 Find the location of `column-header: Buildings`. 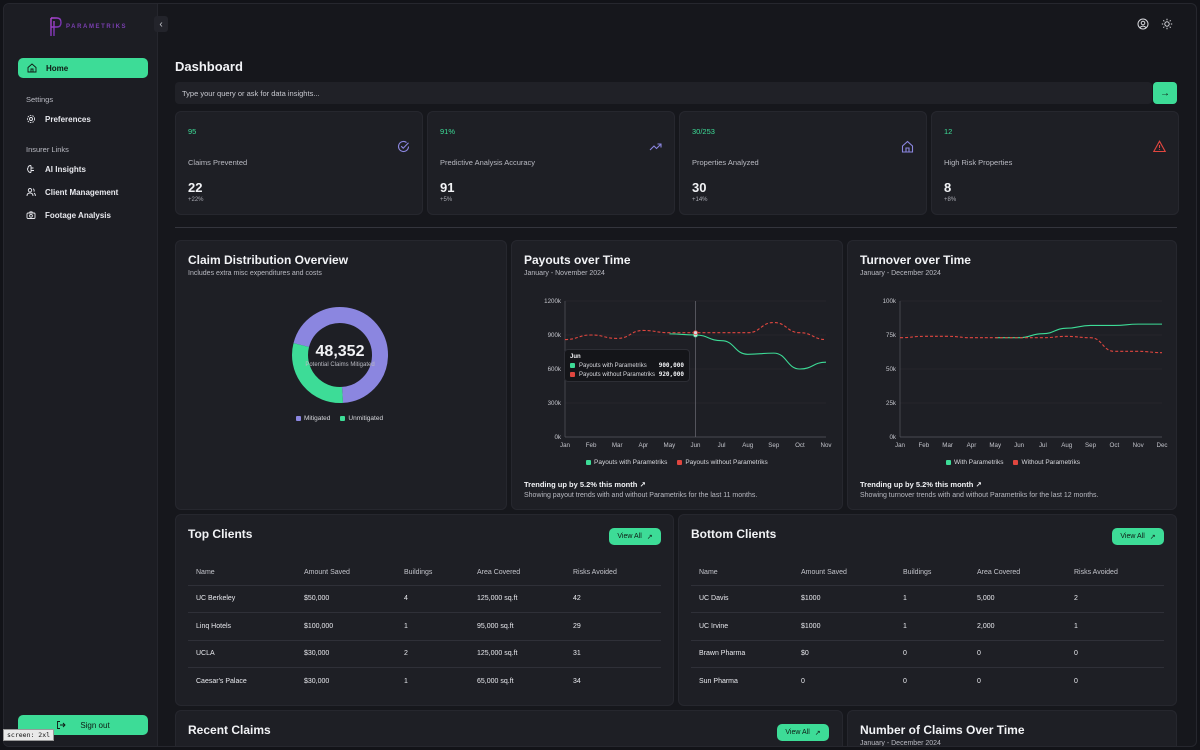

column-header: Buildings is located at coordinates (932, 573).